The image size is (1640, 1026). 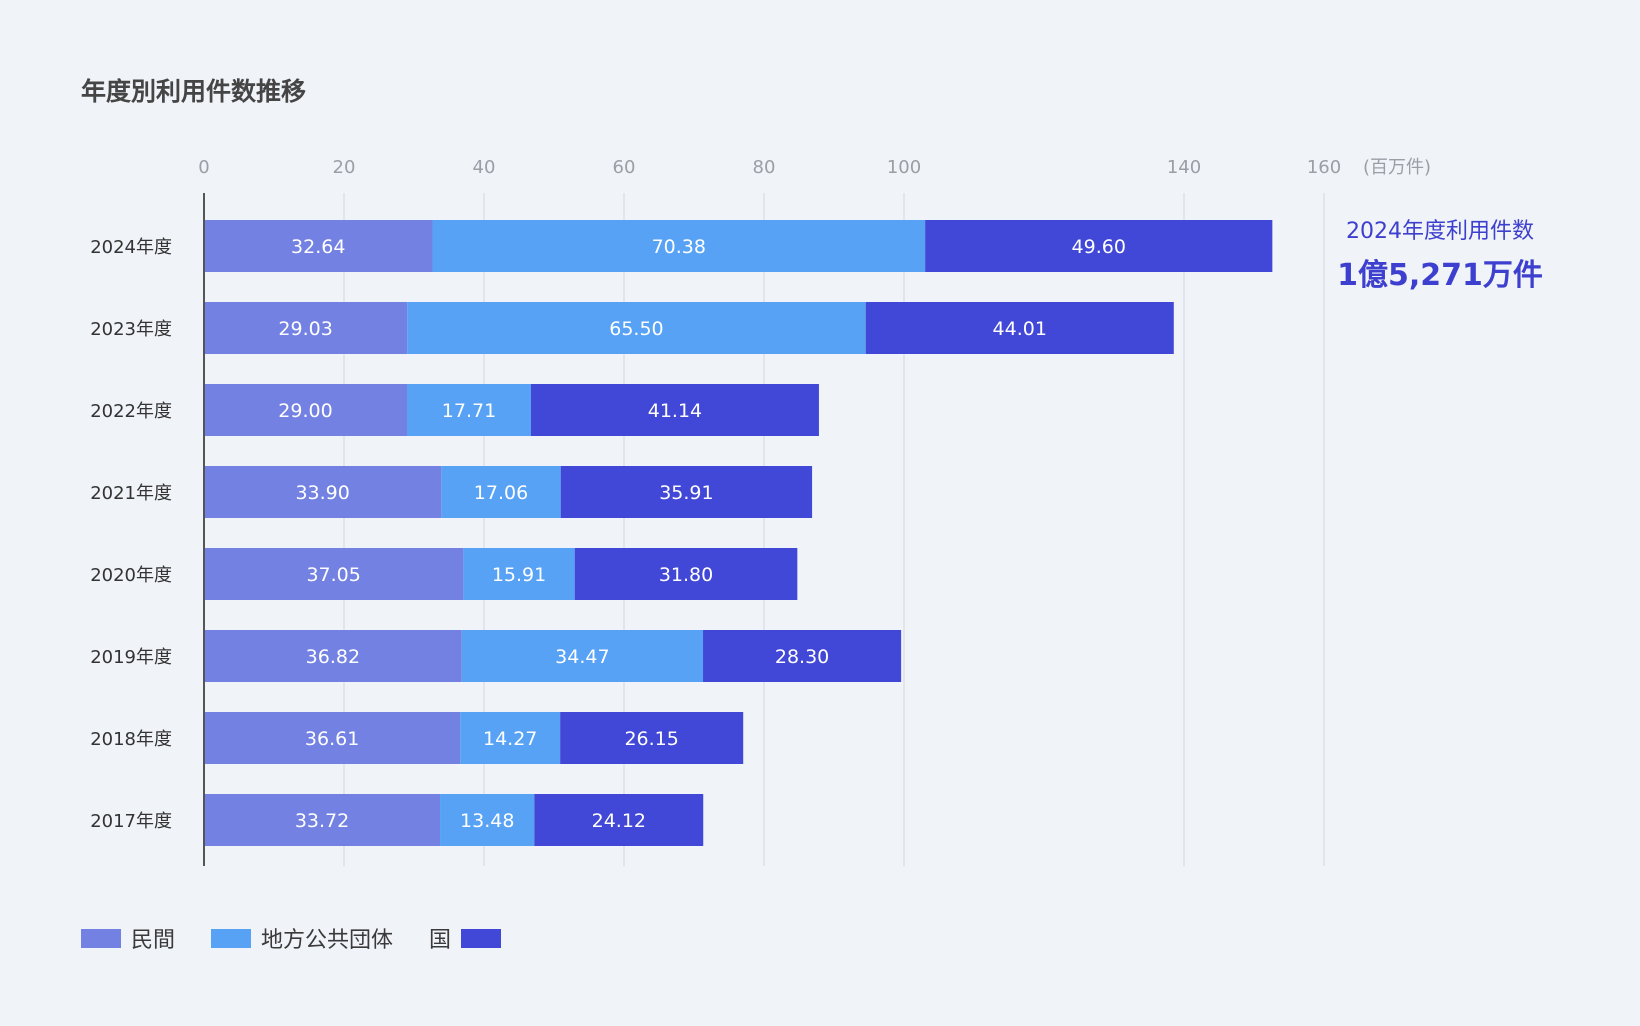 I want to click on legend-label-local: 地方公共団体, so click(x=327, y=940).